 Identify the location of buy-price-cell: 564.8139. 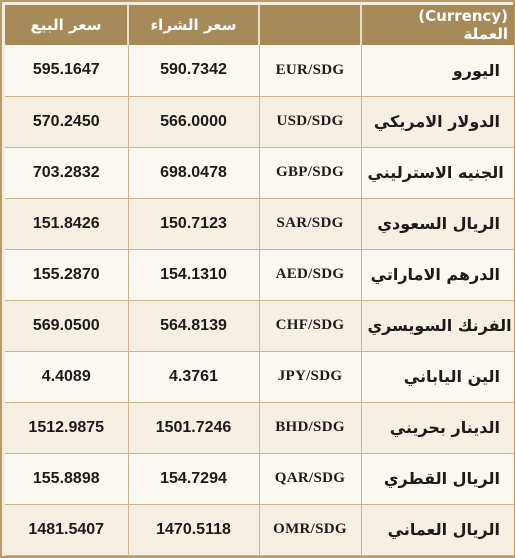
(194, 326).